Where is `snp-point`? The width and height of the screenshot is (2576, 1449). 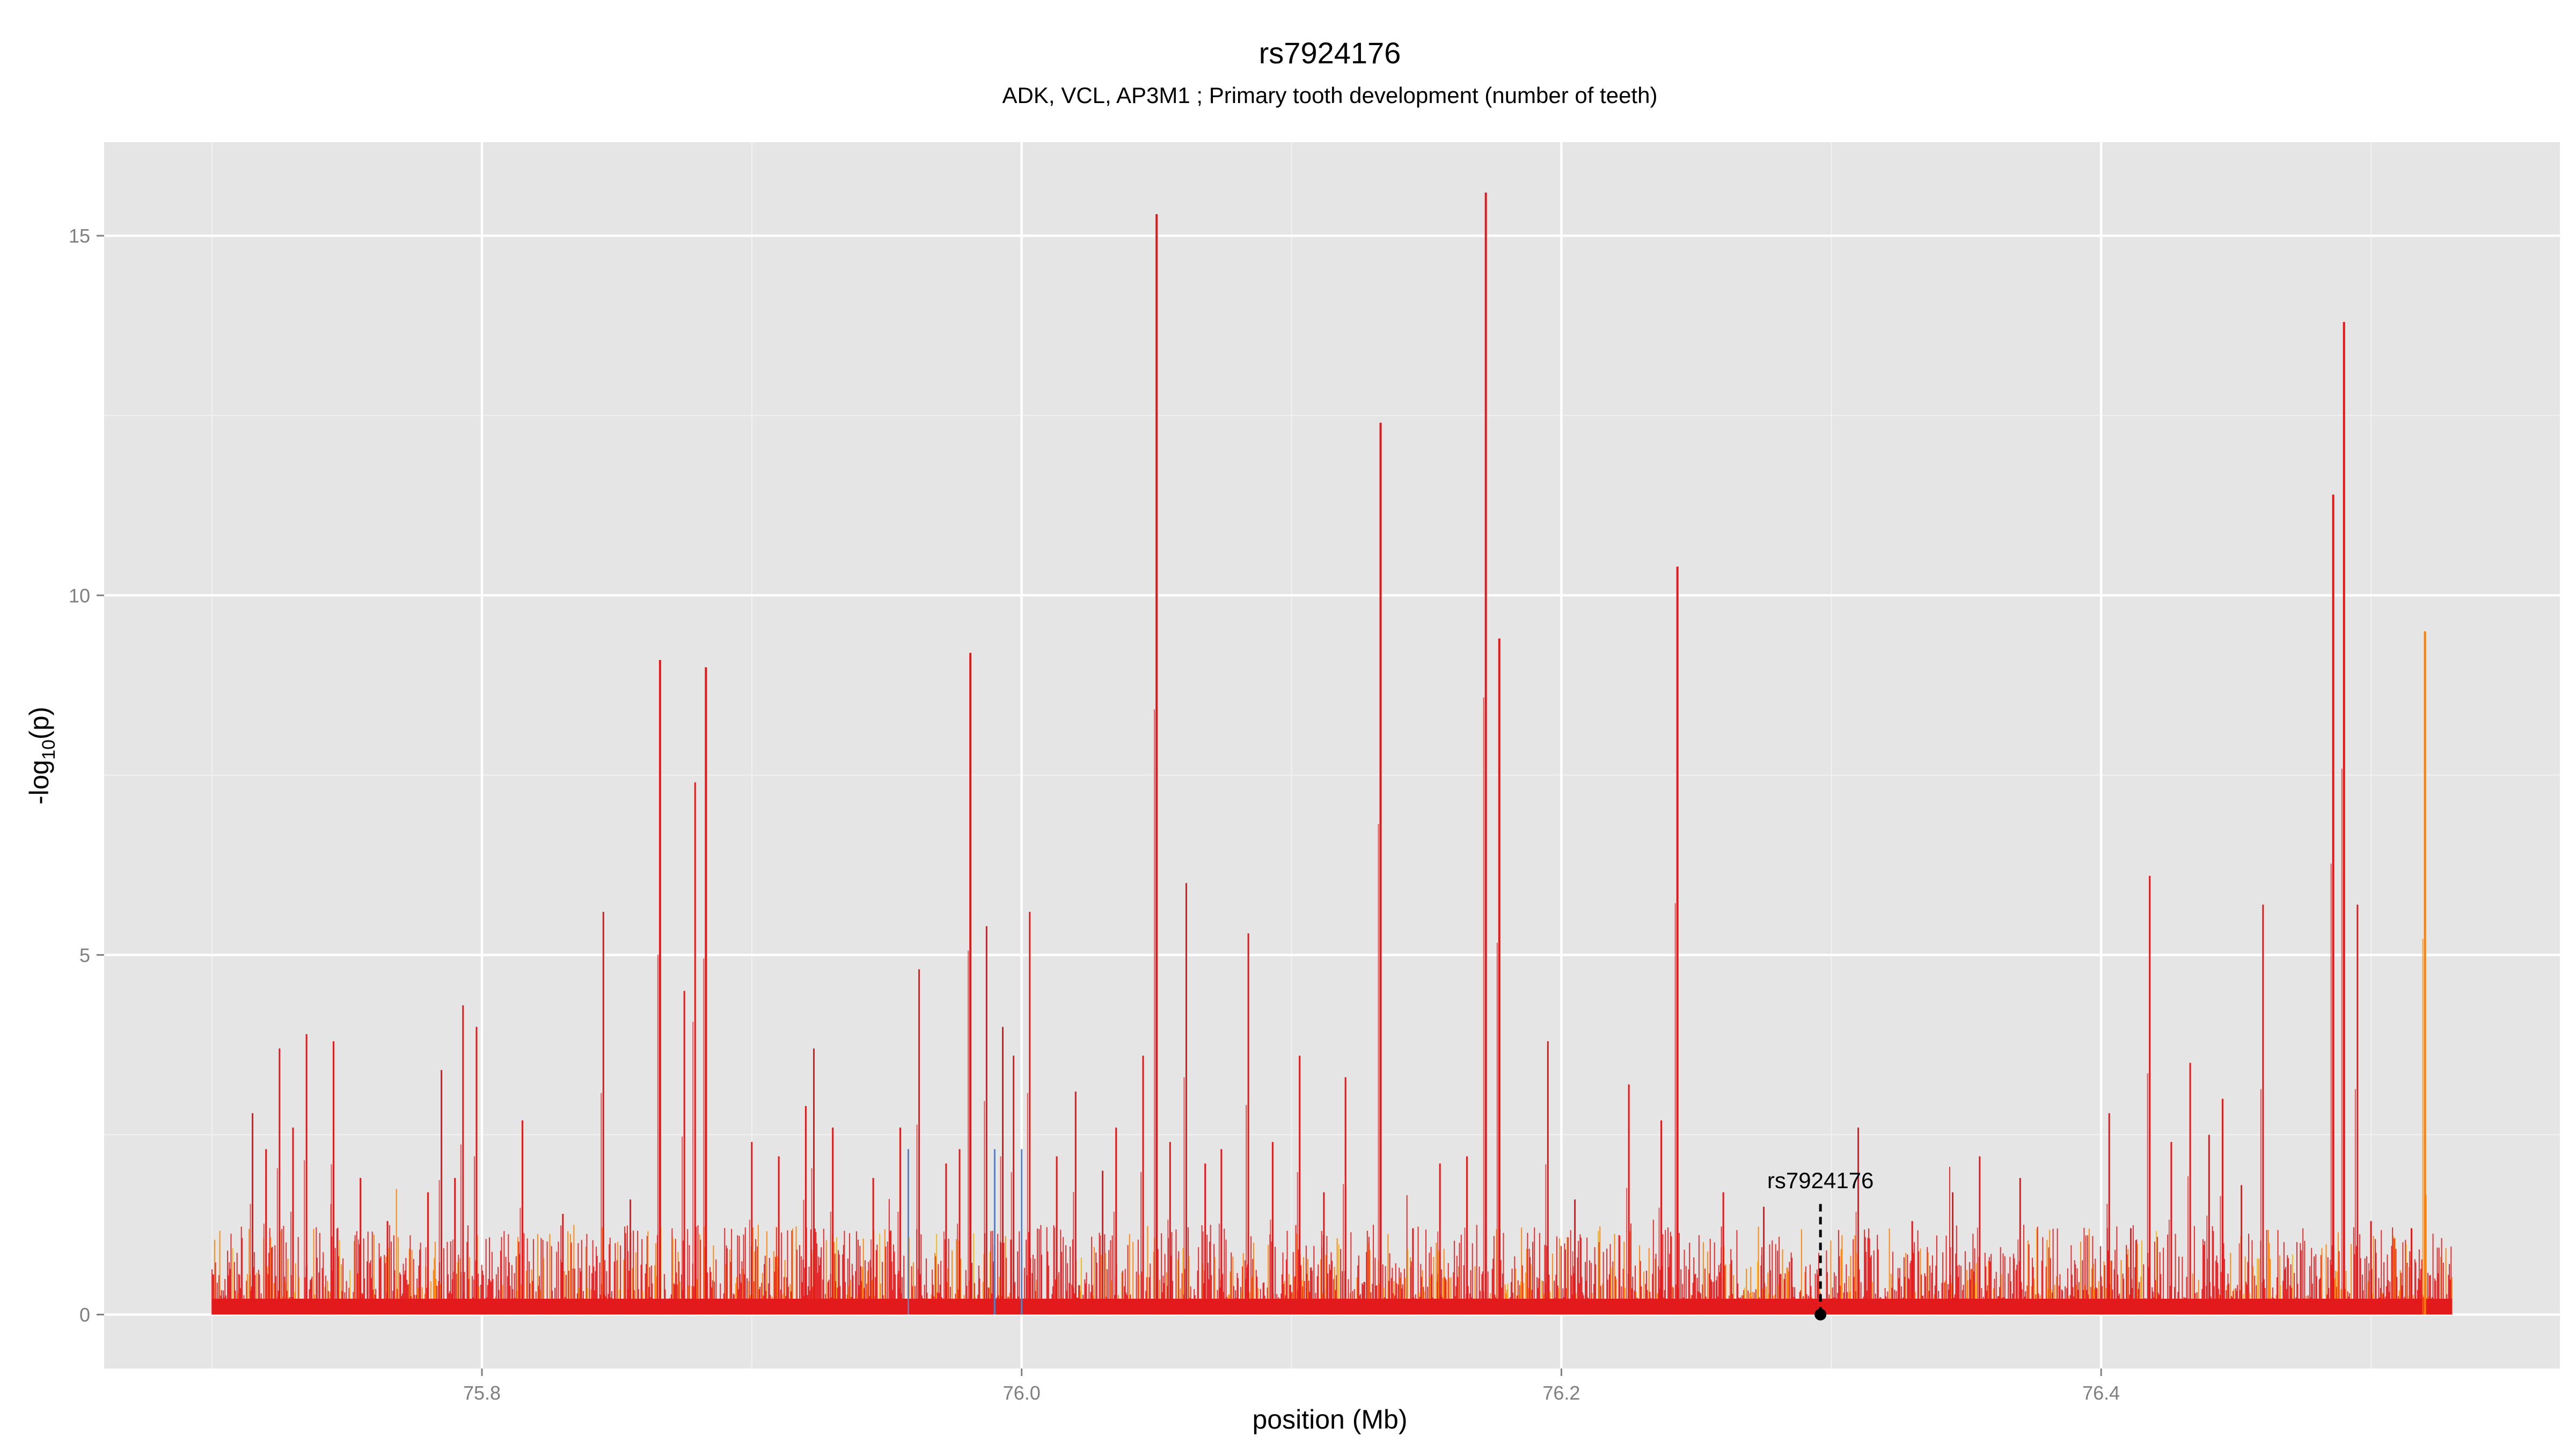 snp-point is located at coordinates (1820, 1314).